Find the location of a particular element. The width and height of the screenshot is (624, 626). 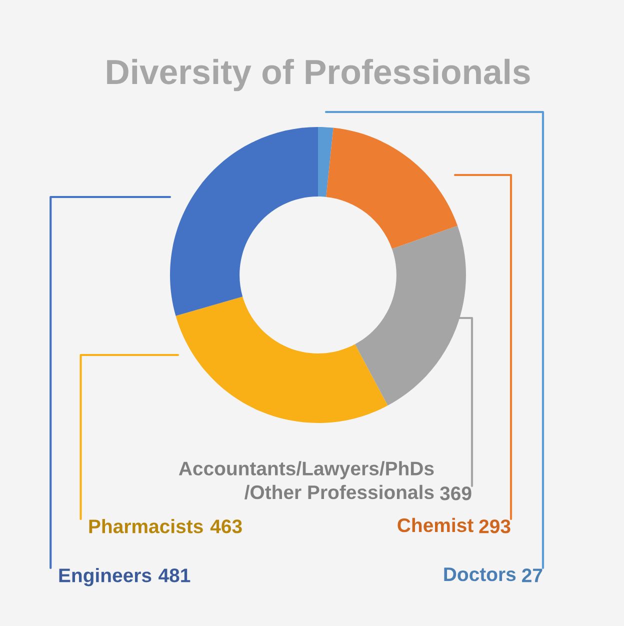

data-label: 293 is located at coordinates (494, 527).